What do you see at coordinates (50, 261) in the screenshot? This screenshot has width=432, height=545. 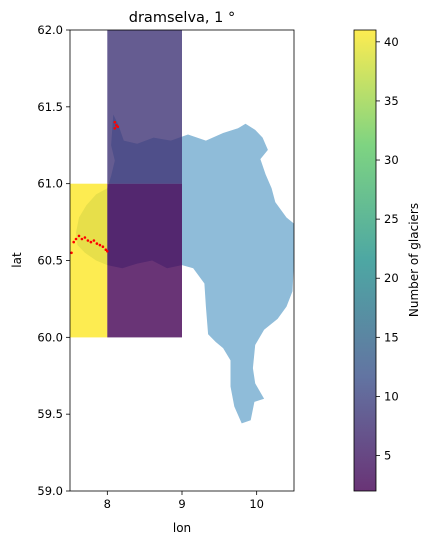 I see `y-tick-label: 60.5` at bounding box center [50, 261].